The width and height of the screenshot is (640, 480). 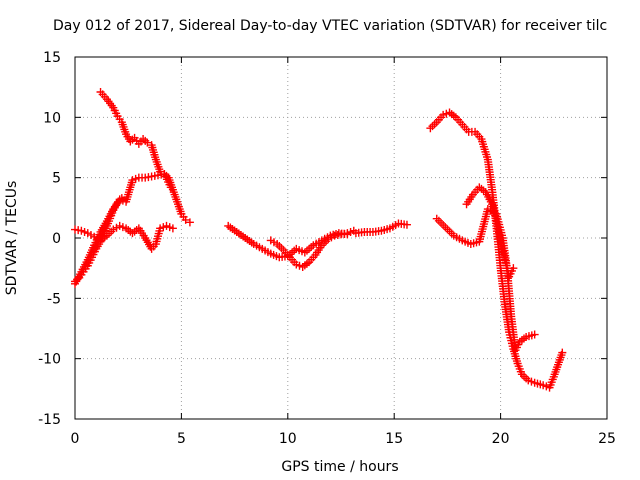 I want to click on x-tick-label: 15, so click(x=394, y=439).